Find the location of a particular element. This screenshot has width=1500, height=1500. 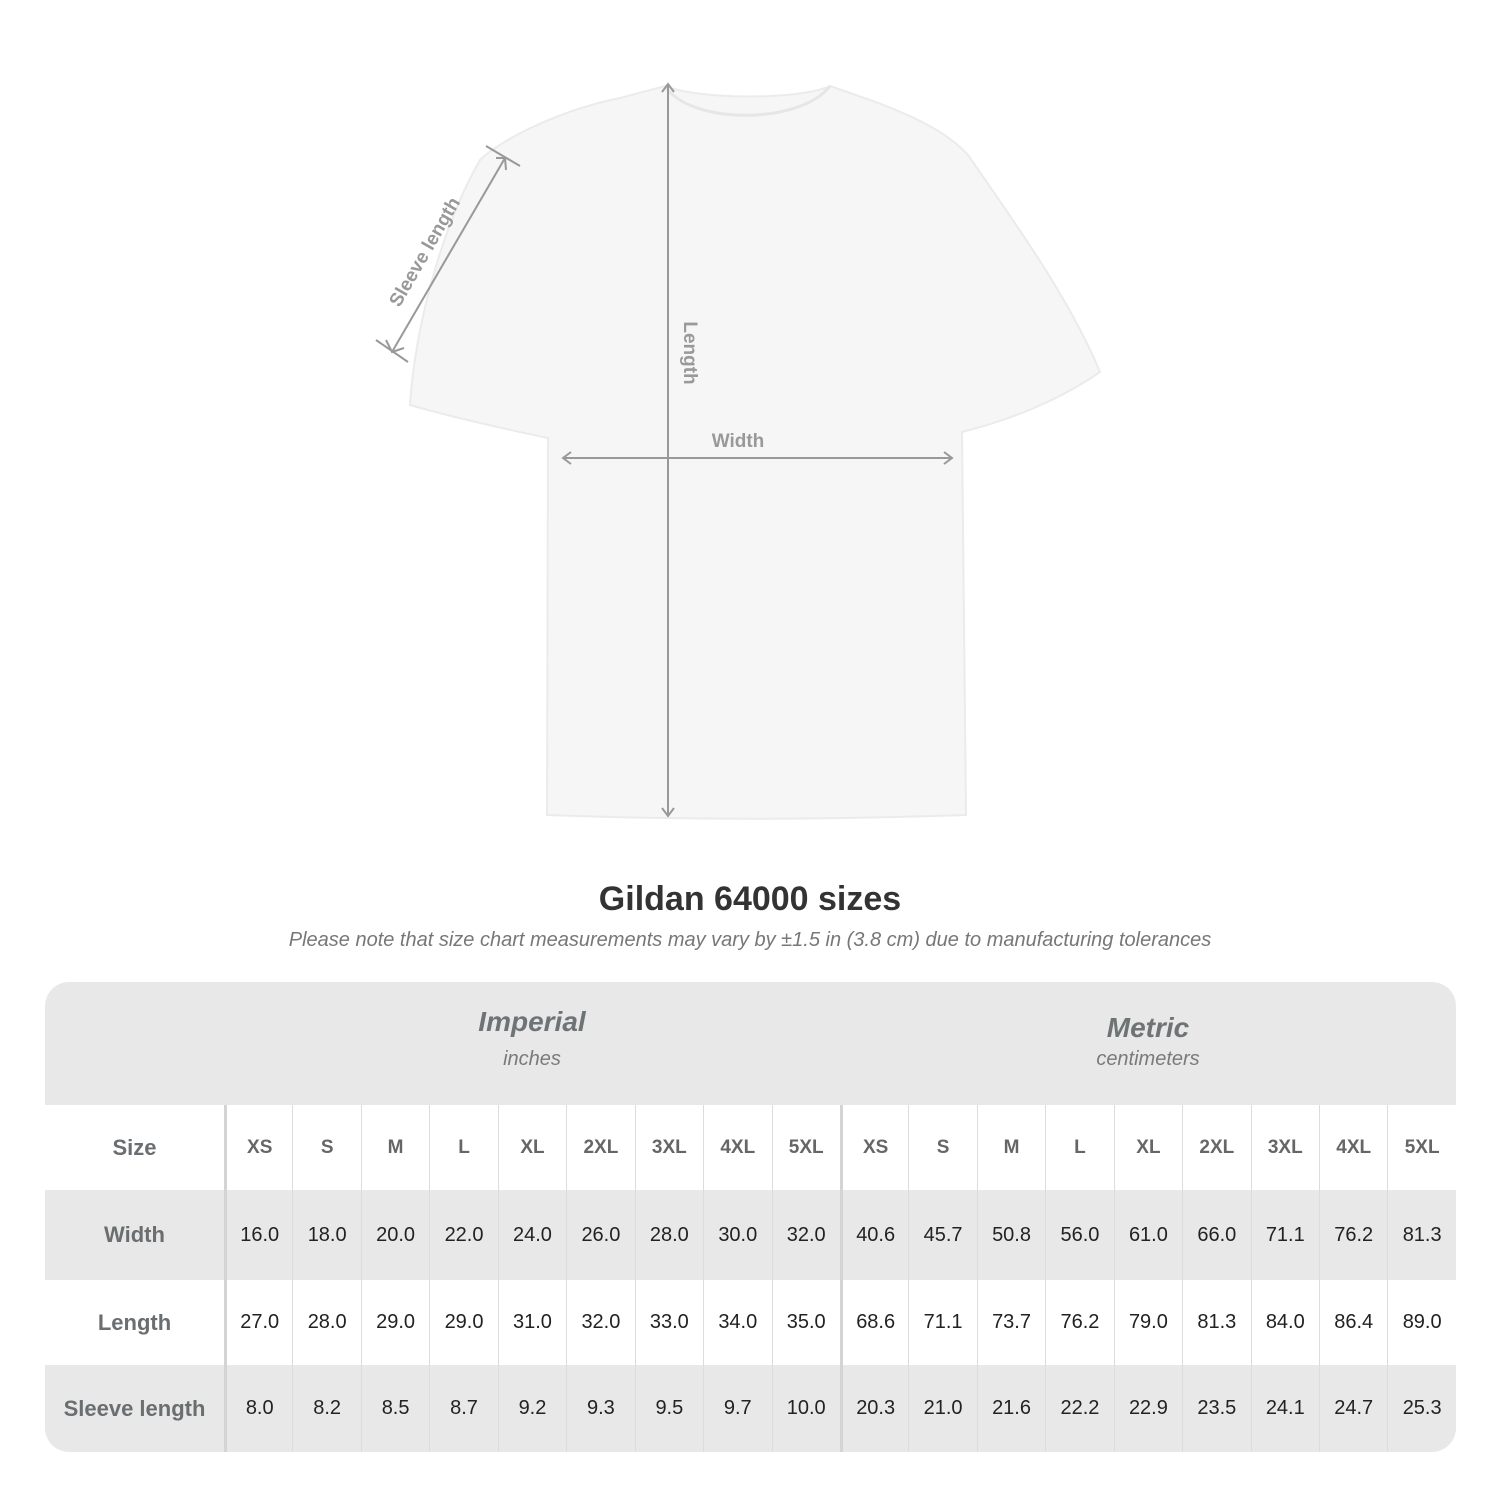

metric-value-cell: 21.0 is located at coordinates (942, 1408).